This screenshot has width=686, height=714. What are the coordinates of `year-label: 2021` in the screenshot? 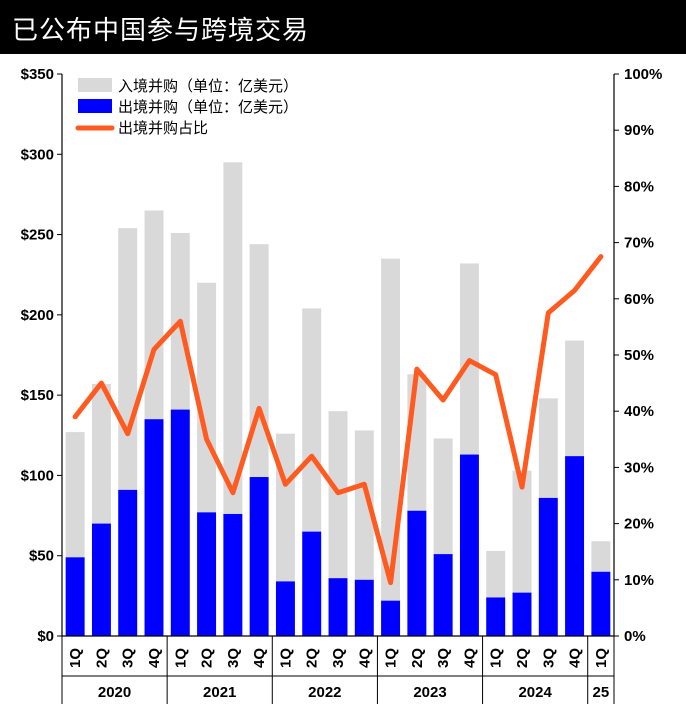 It's located at (219, 692).